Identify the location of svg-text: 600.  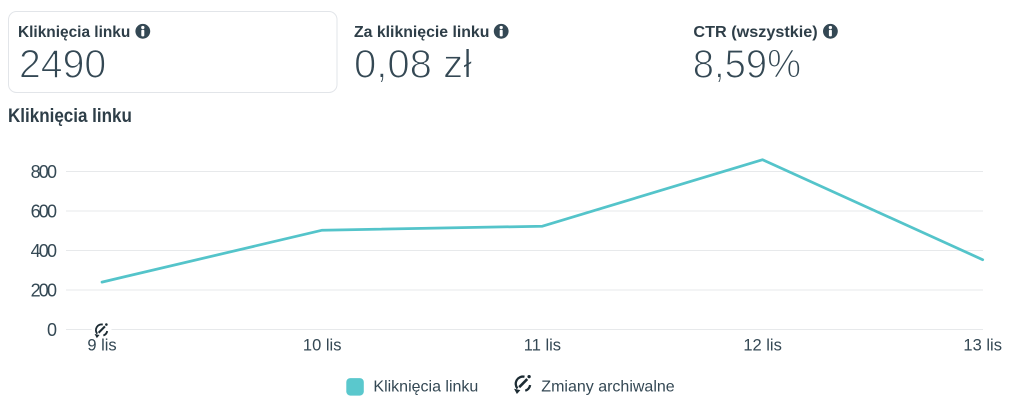
(44, 211).